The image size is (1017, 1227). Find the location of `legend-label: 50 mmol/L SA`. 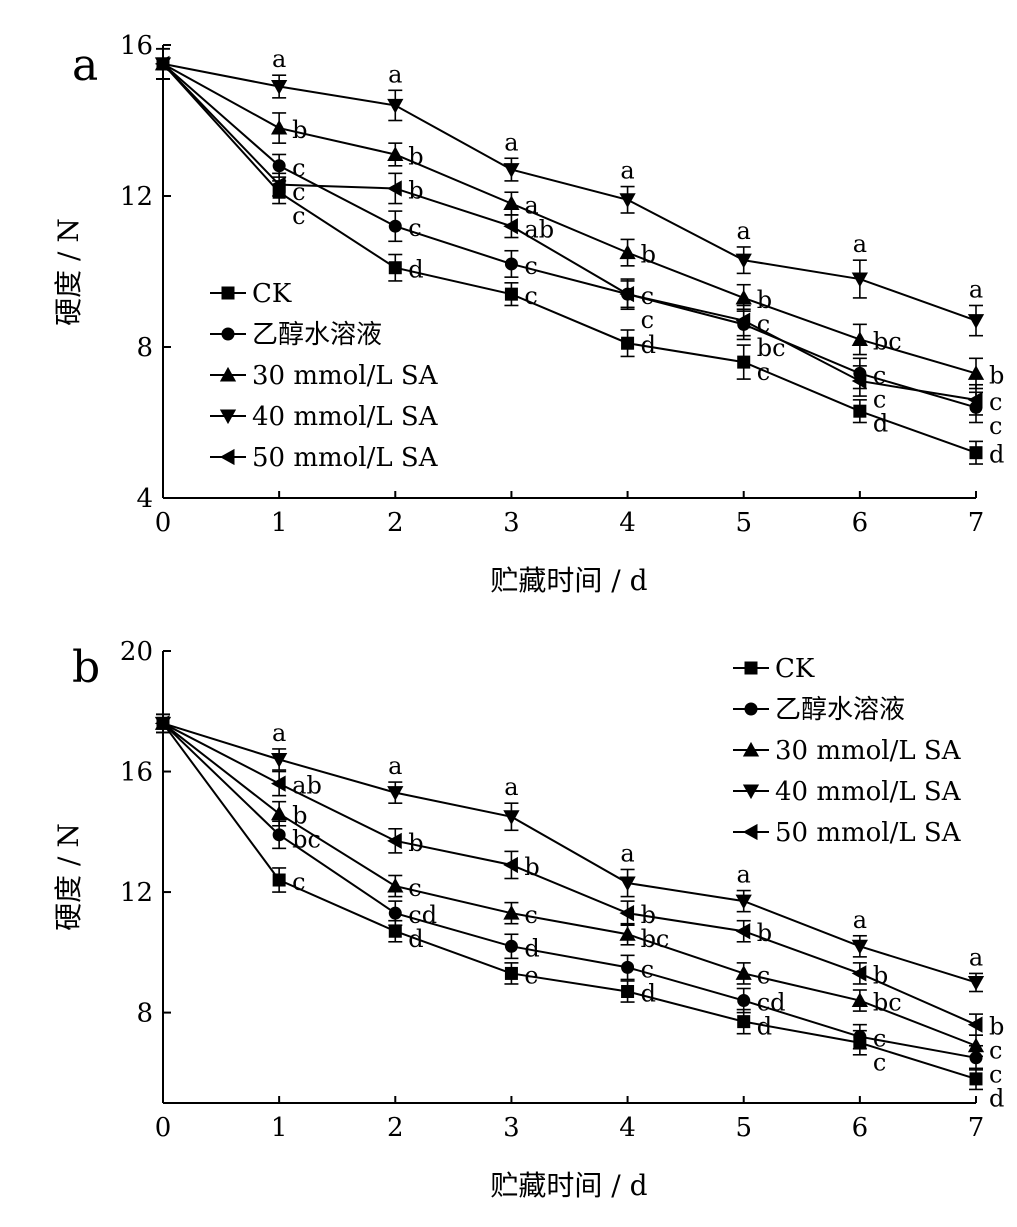

legend-label: 50 mmol/L SA is located at coordinates (868, 833).